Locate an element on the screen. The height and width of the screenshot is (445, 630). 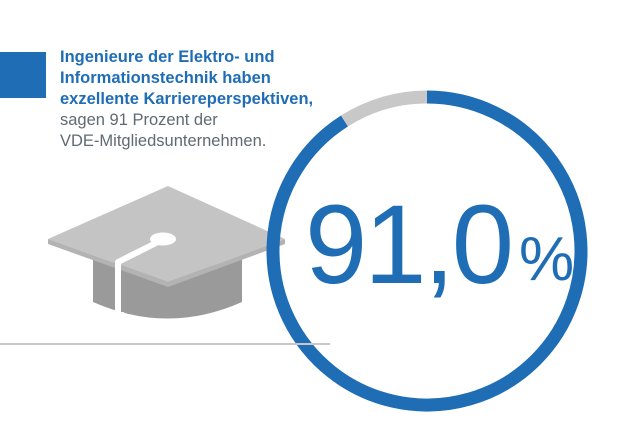
center-value: 91,0% is located at coordinates (439, 245).